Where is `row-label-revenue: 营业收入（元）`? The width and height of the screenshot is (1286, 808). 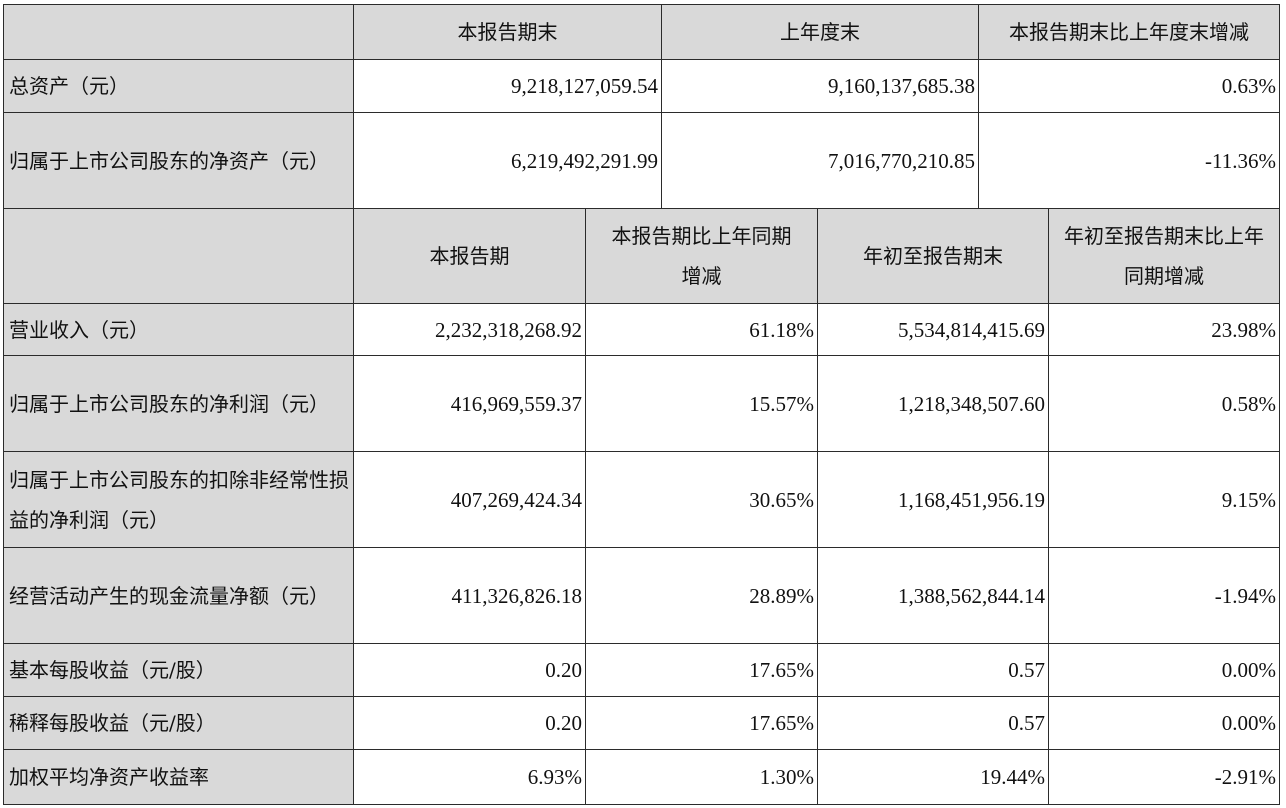
row-label-revenue: 营业收入（元） is located at coordinates (178, 329).